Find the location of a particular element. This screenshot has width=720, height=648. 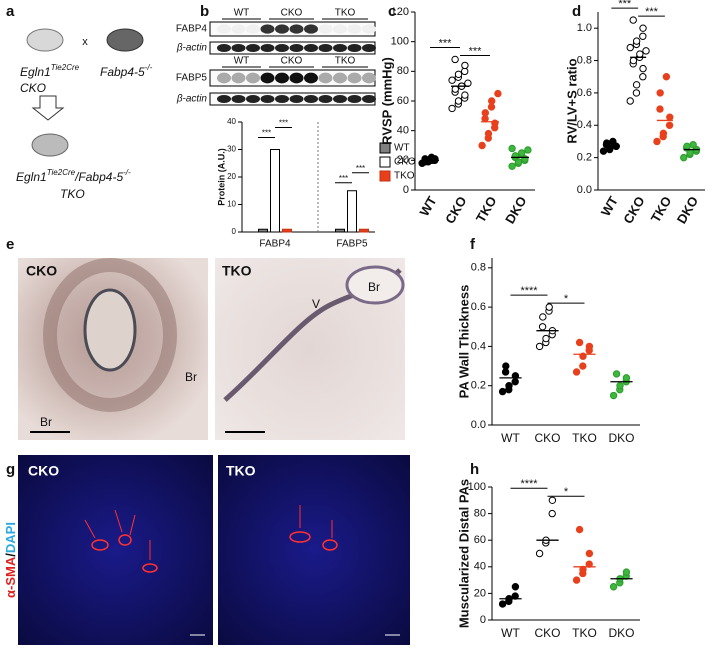

image-label: V is located at coordinates (316, 304).